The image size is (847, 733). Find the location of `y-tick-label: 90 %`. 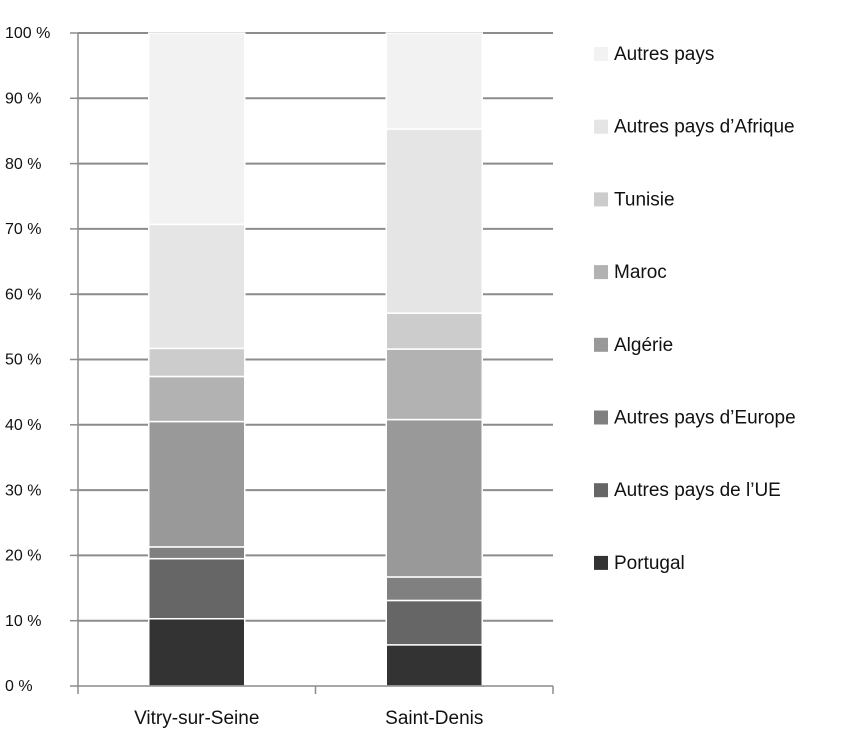

y-tick-label: 90 % is located at coordinates (23, 99).